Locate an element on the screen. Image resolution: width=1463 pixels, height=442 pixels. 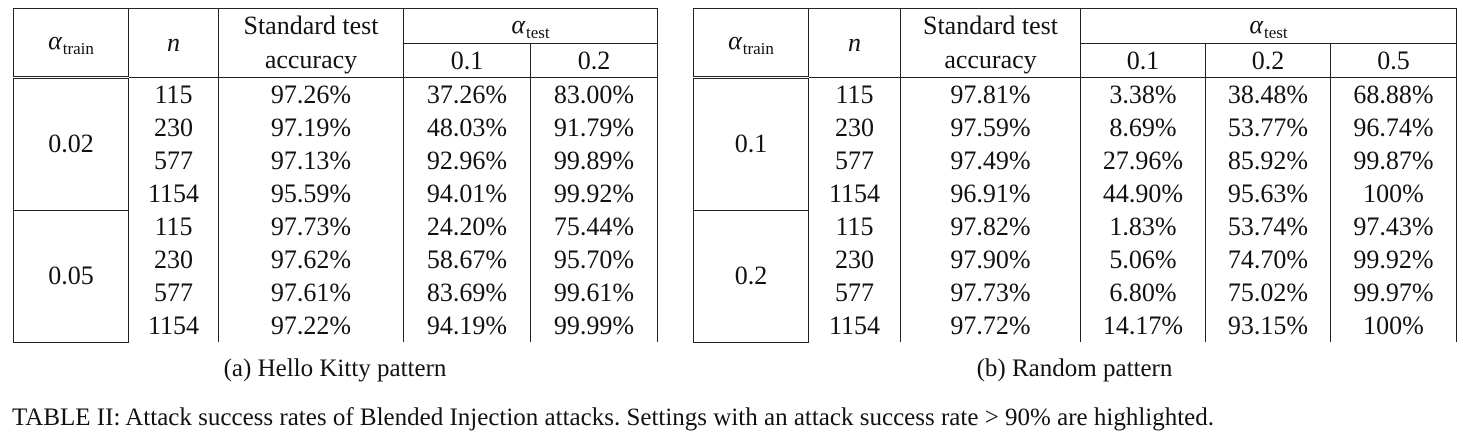
standard-accuracy-cell: 97.19% is located at coordinates (311, 127).